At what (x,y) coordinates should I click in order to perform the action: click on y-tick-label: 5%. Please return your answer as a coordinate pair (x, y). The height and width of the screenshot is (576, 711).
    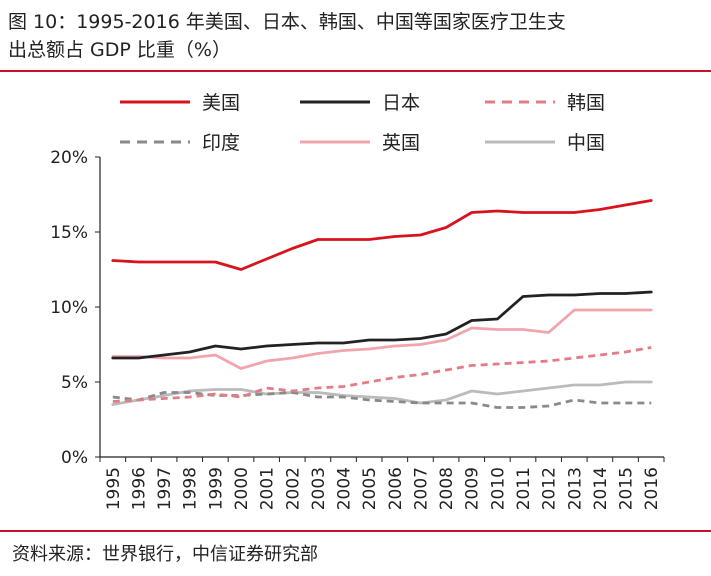
    Looking at the image, I should click on (74, 383).